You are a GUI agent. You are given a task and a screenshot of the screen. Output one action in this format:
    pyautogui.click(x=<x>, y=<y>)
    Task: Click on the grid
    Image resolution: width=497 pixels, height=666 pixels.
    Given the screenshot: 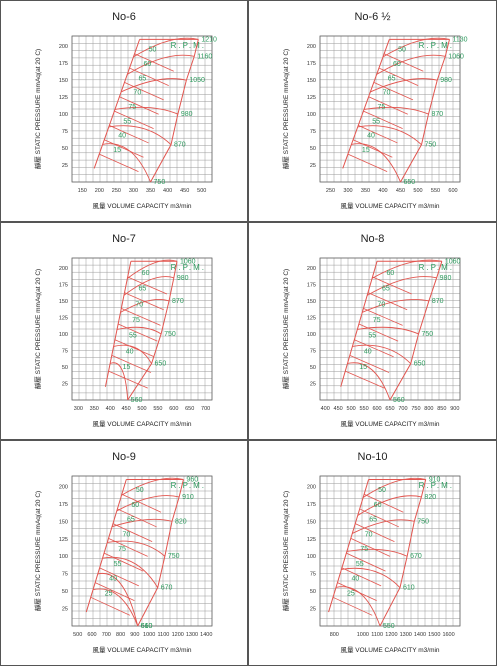 What is the action you would take?
    pyautogui.click(x=142, y=551)
    